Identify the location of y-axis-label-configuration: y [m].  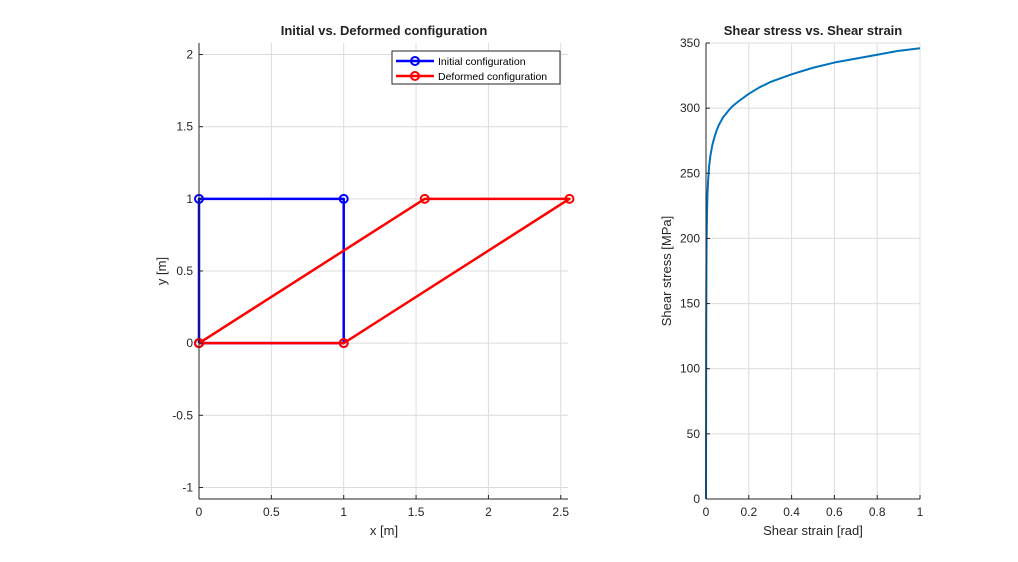
(161, 271).